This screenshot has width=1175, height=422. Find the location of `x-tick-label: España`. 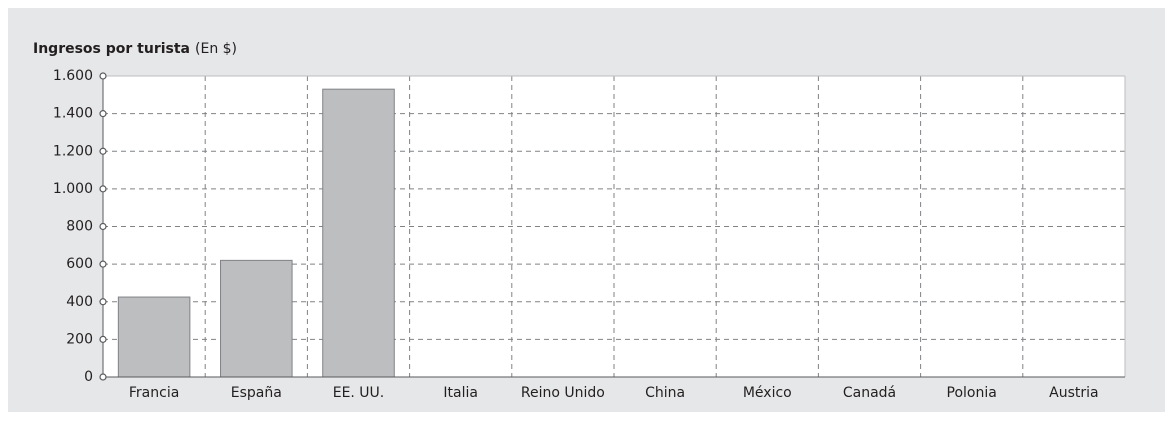

x-tick-label: España is located at coordinates (256, 393).